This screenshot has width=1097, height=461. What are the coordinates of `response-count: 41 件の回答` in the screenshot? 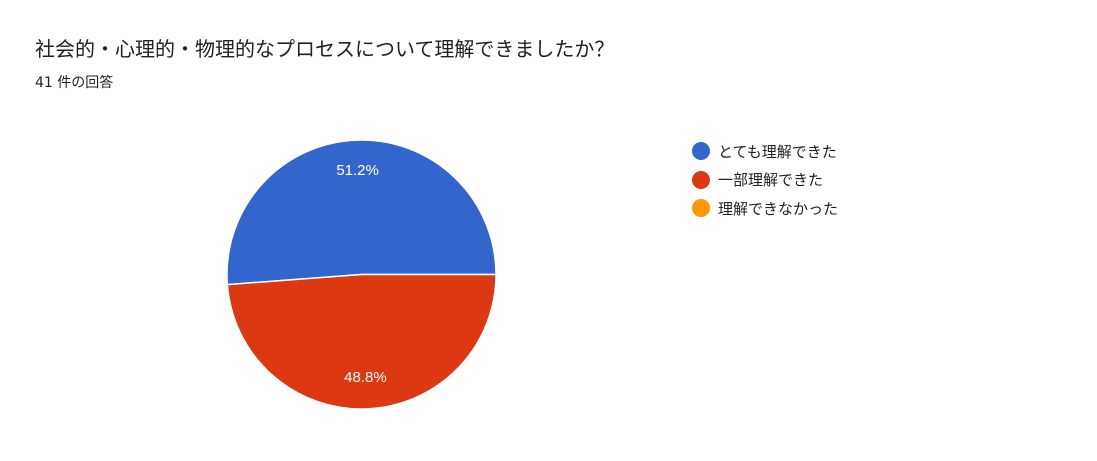 It's located at (74, 83).